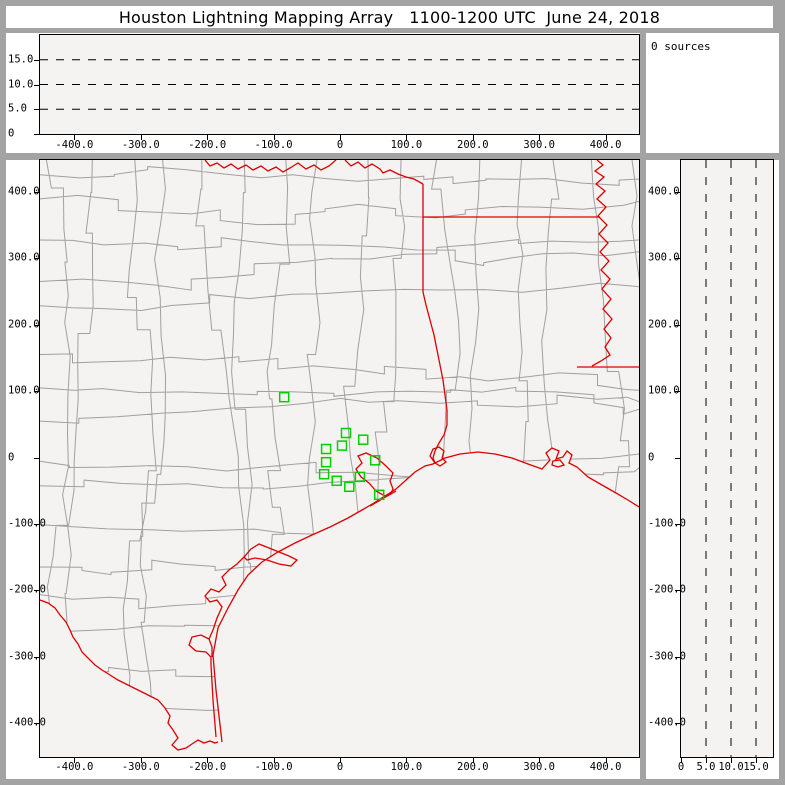 This screenshot has height=785, width=785. Describe the element at coordinates (602, 263) in the screenshot. I see `mississippi-river` at that location.